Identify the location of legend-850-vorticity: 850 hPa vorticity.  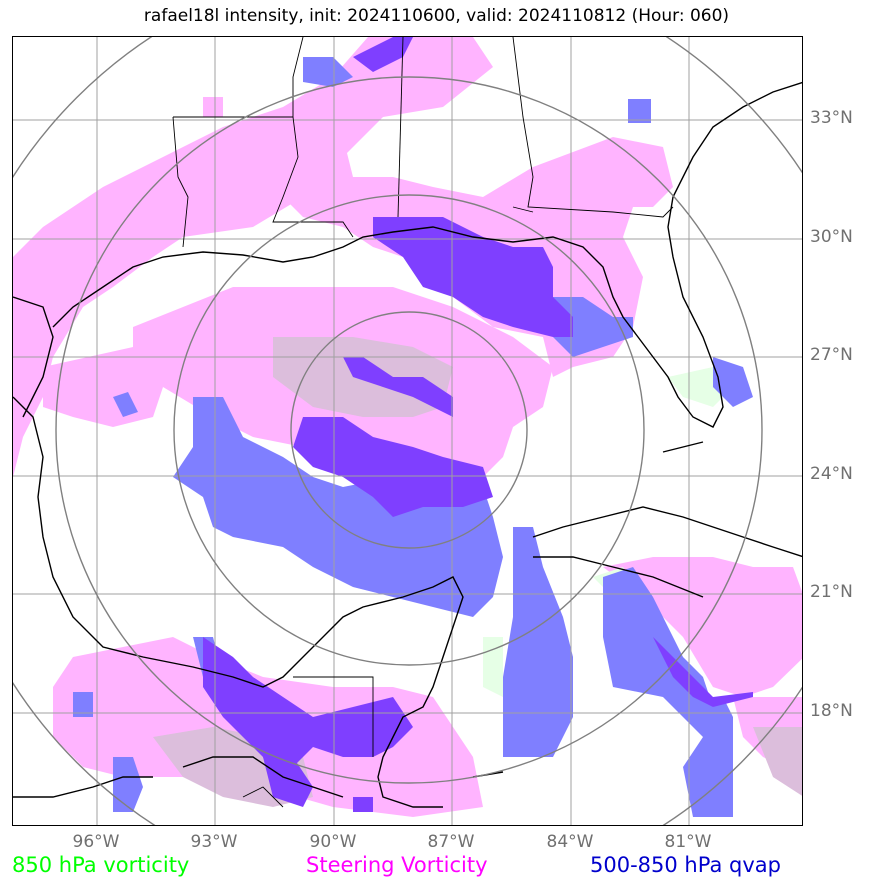
(101, 865).